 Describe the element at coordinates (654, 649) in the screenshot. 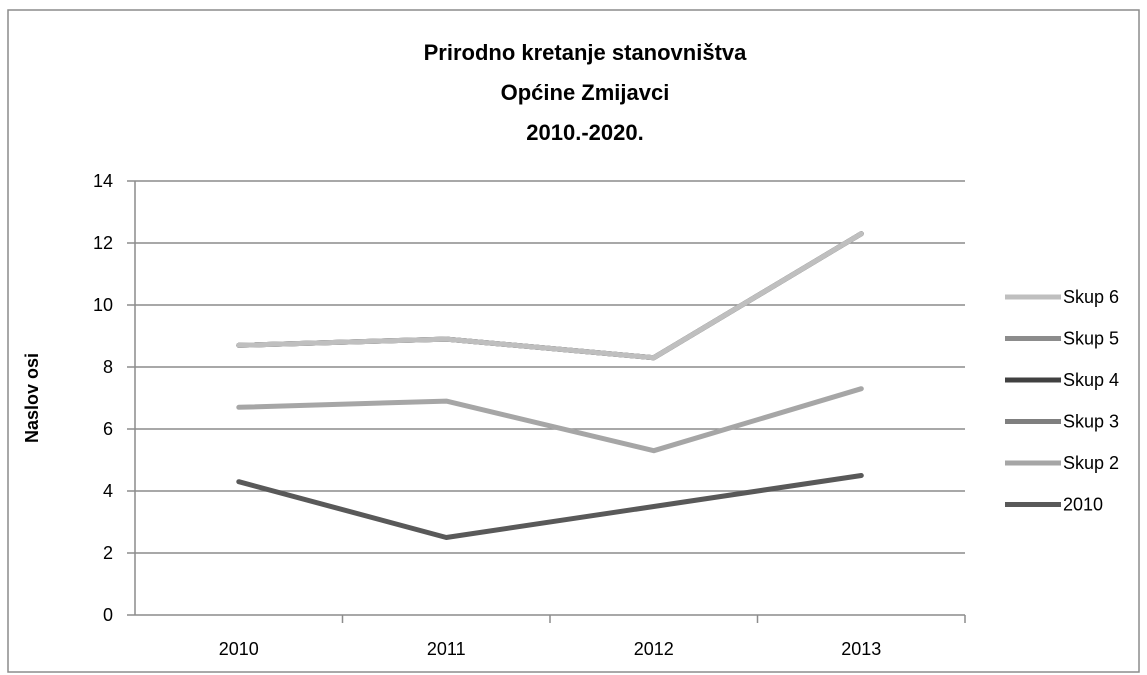

I see `x-tick-label: 2012` at that location.